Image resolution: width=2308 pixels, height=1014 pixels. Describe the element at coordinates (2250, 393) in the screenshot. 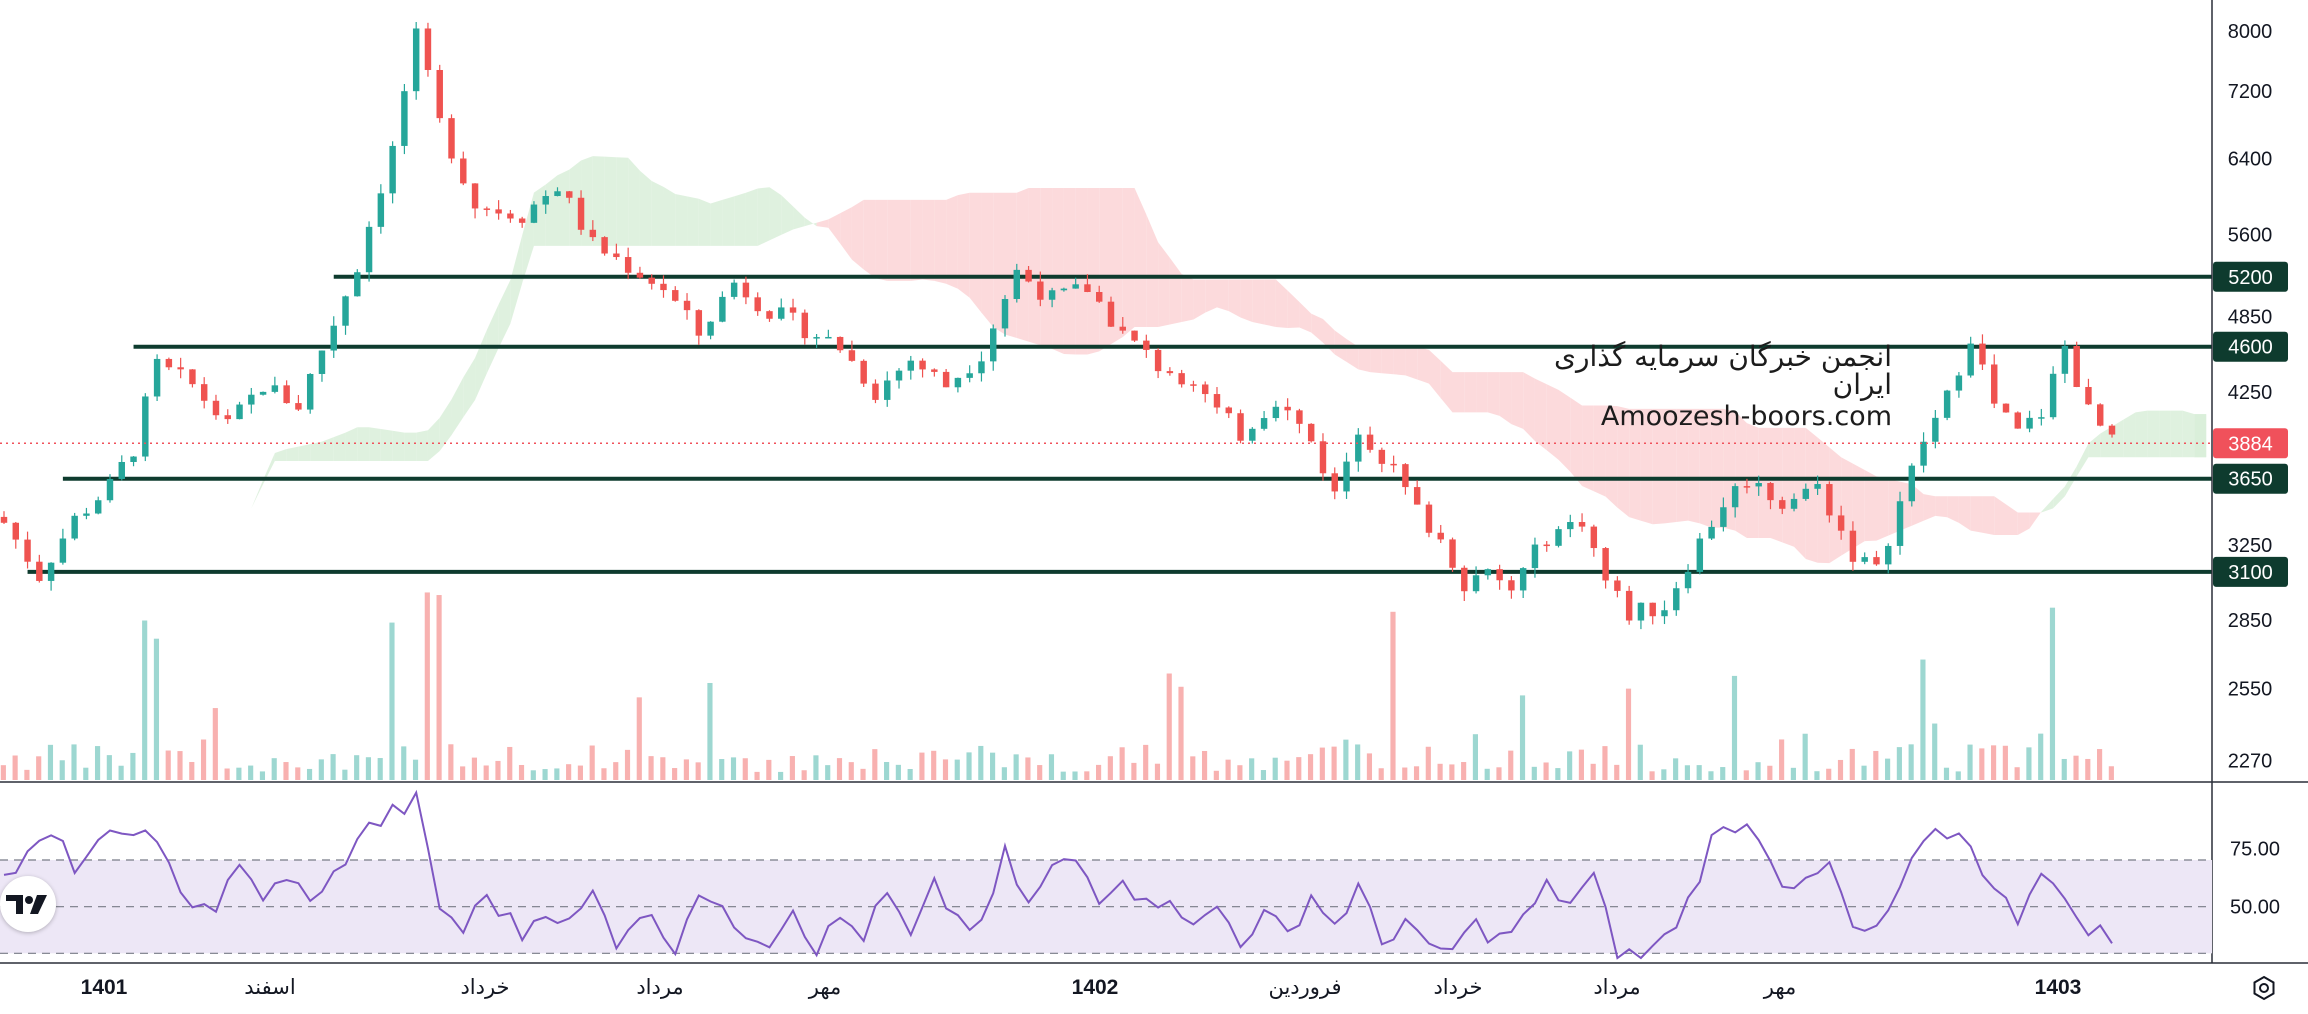

I see `price-tick-label: 4250` at that location.